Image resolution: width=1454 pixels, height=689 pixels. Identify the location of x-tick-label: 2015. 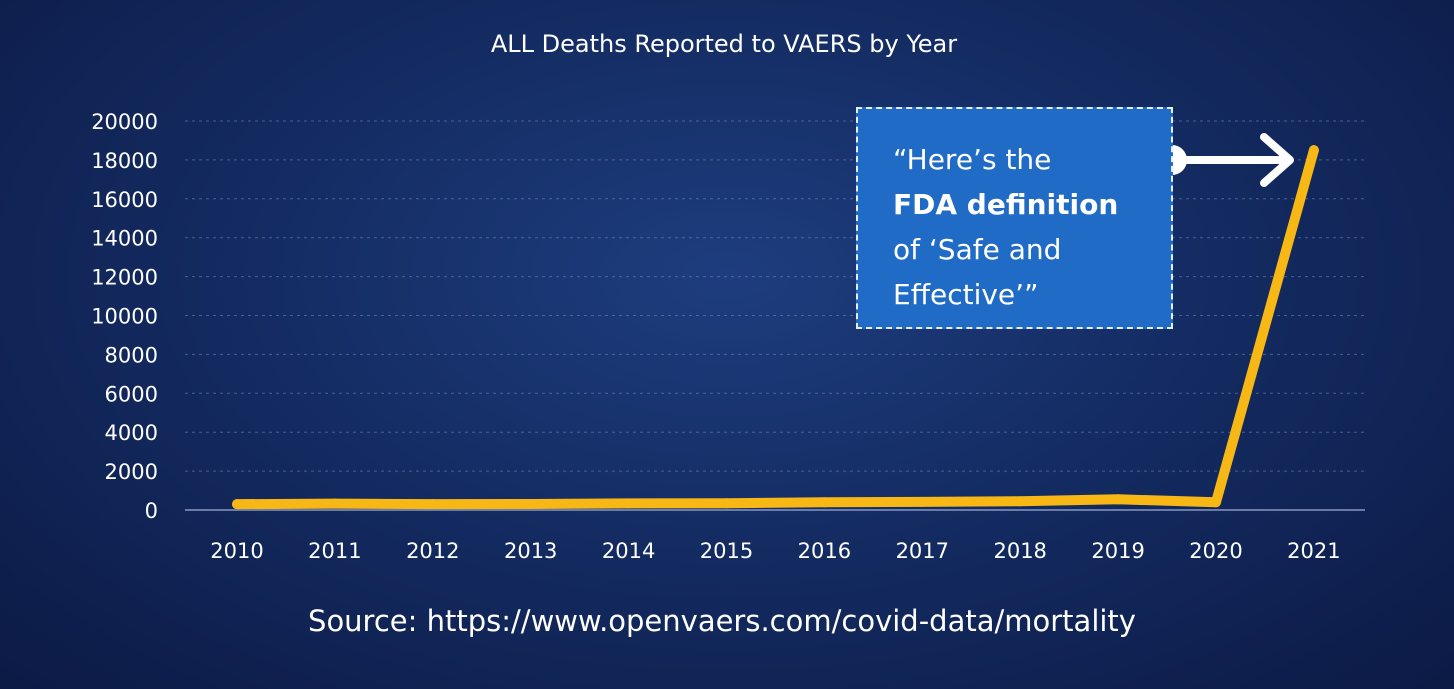
(726, 551).